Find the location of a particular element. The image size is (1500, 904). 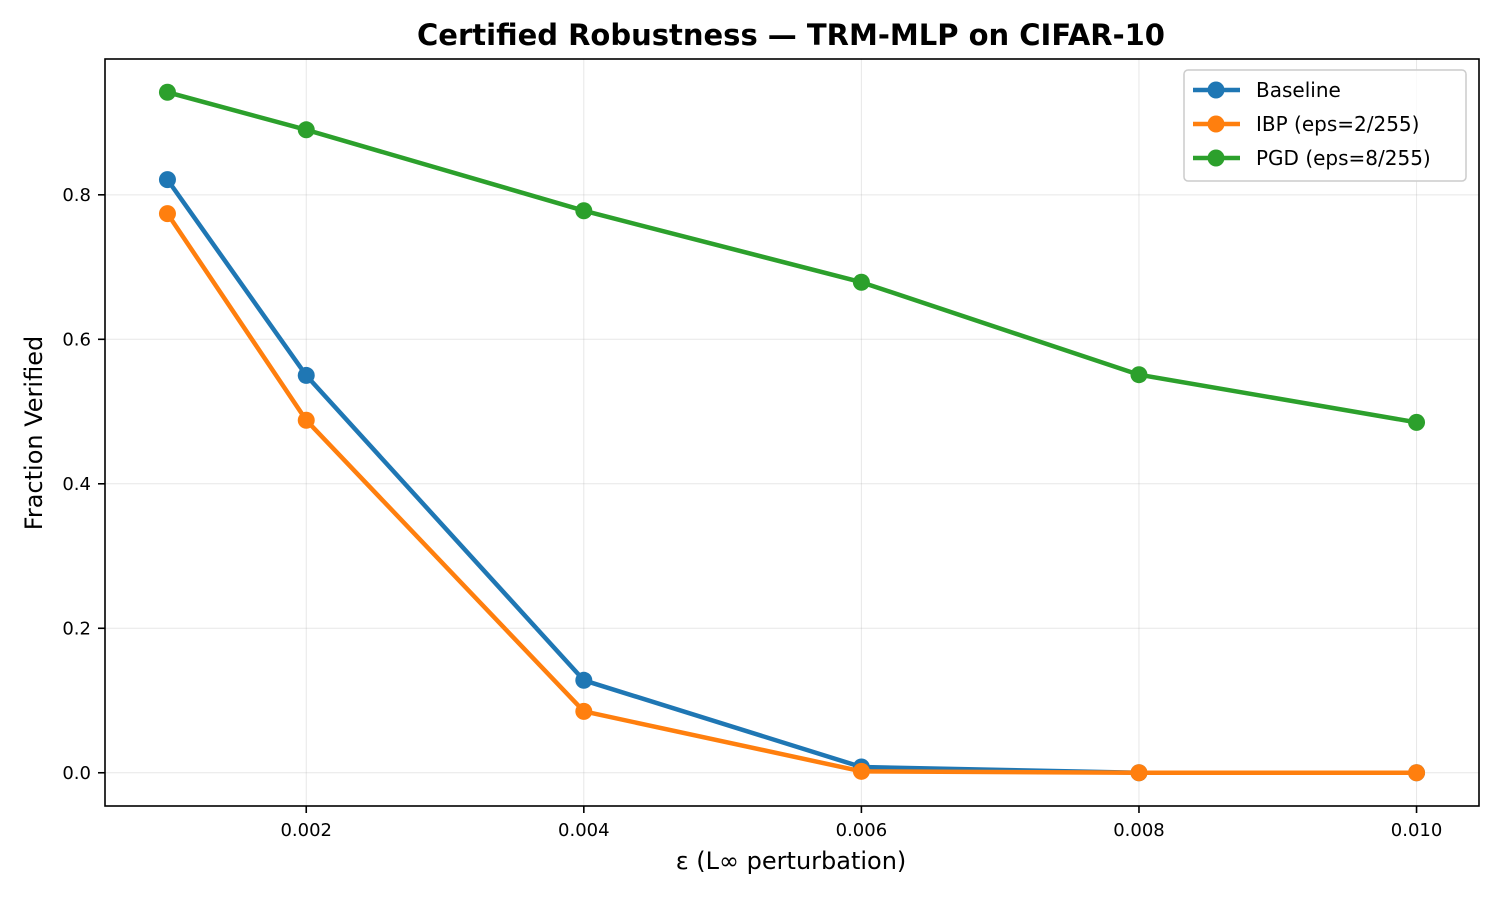

y-axis-label: Fraction Verified is located at coordinates (34, 433).